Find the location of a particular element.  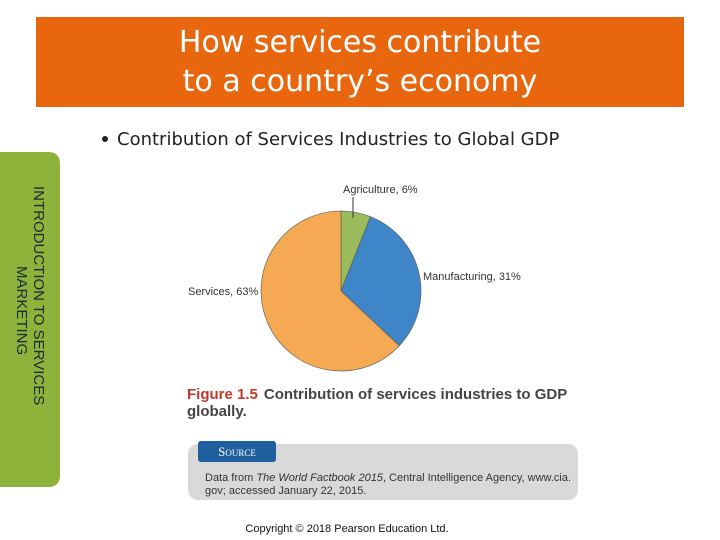

figure-number: Figure 1.5 is located at coordinates (222, 394).